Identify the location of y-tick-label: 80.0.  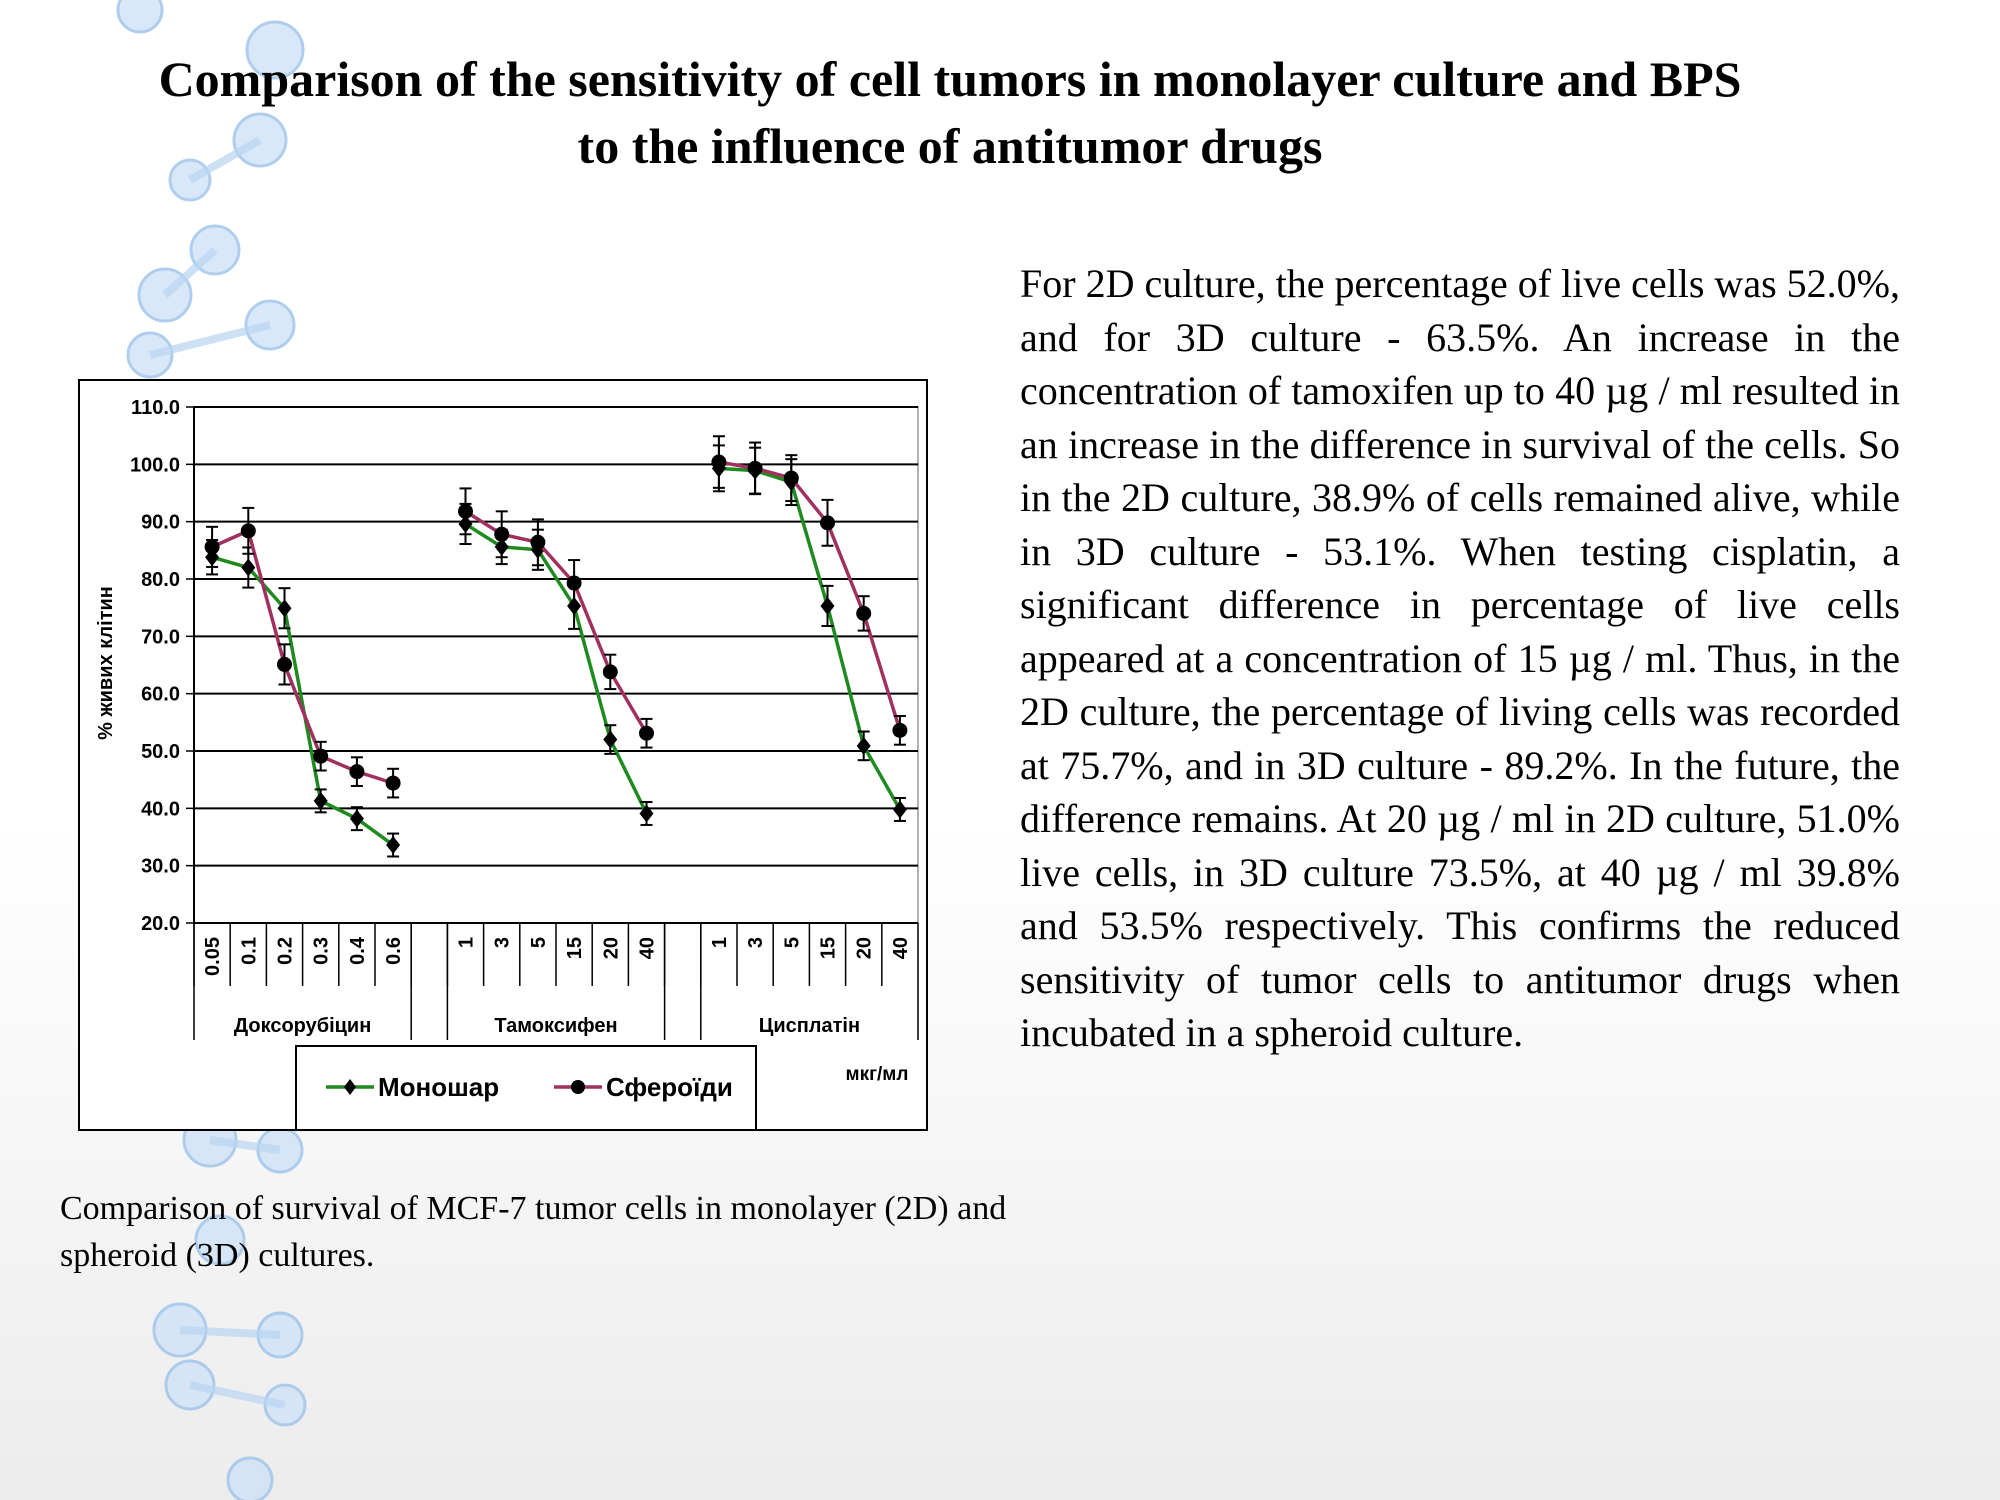
(160, 580).